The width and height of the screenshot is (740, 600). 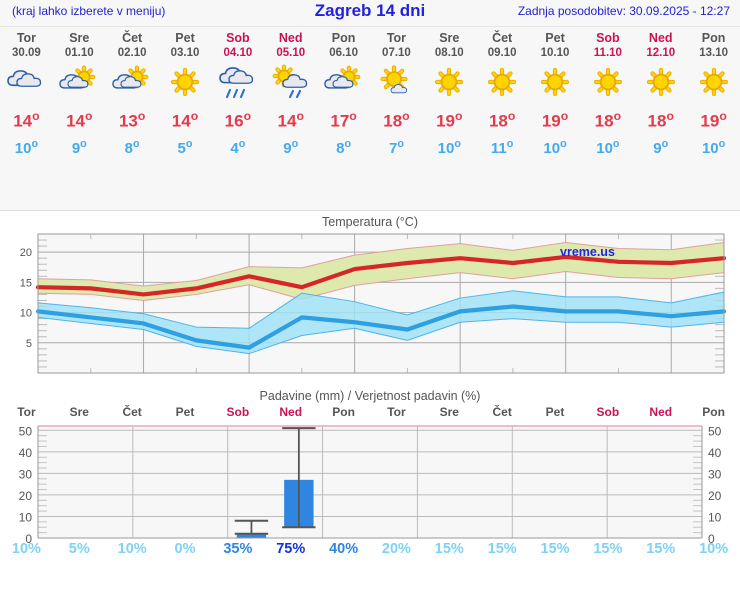 I want to click on day-date: 12.10, so click(x=661, y=53).